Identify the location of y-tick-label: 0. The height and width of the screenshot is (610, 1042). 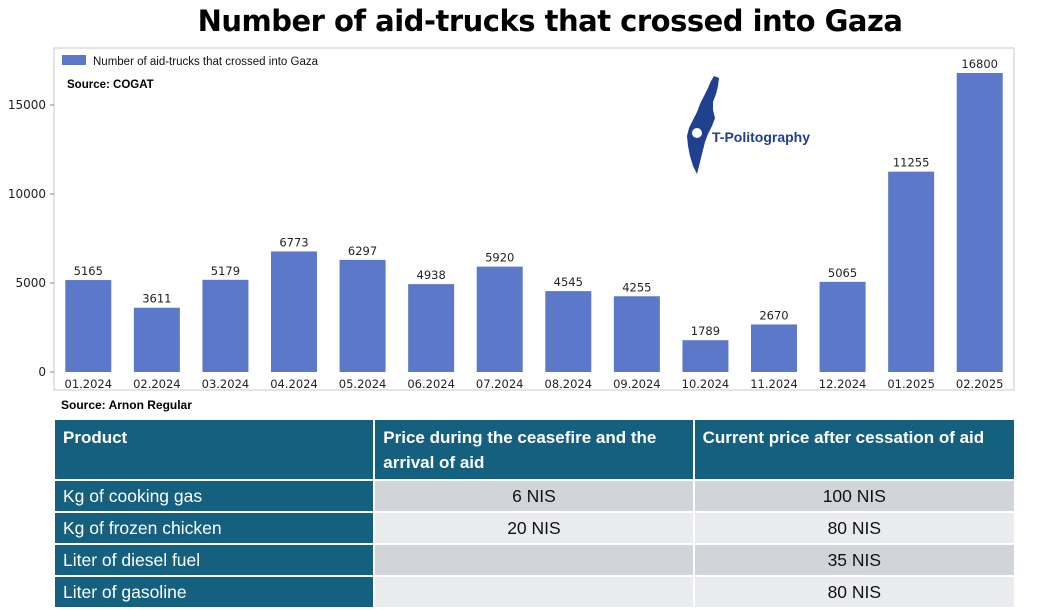
(42, 372).